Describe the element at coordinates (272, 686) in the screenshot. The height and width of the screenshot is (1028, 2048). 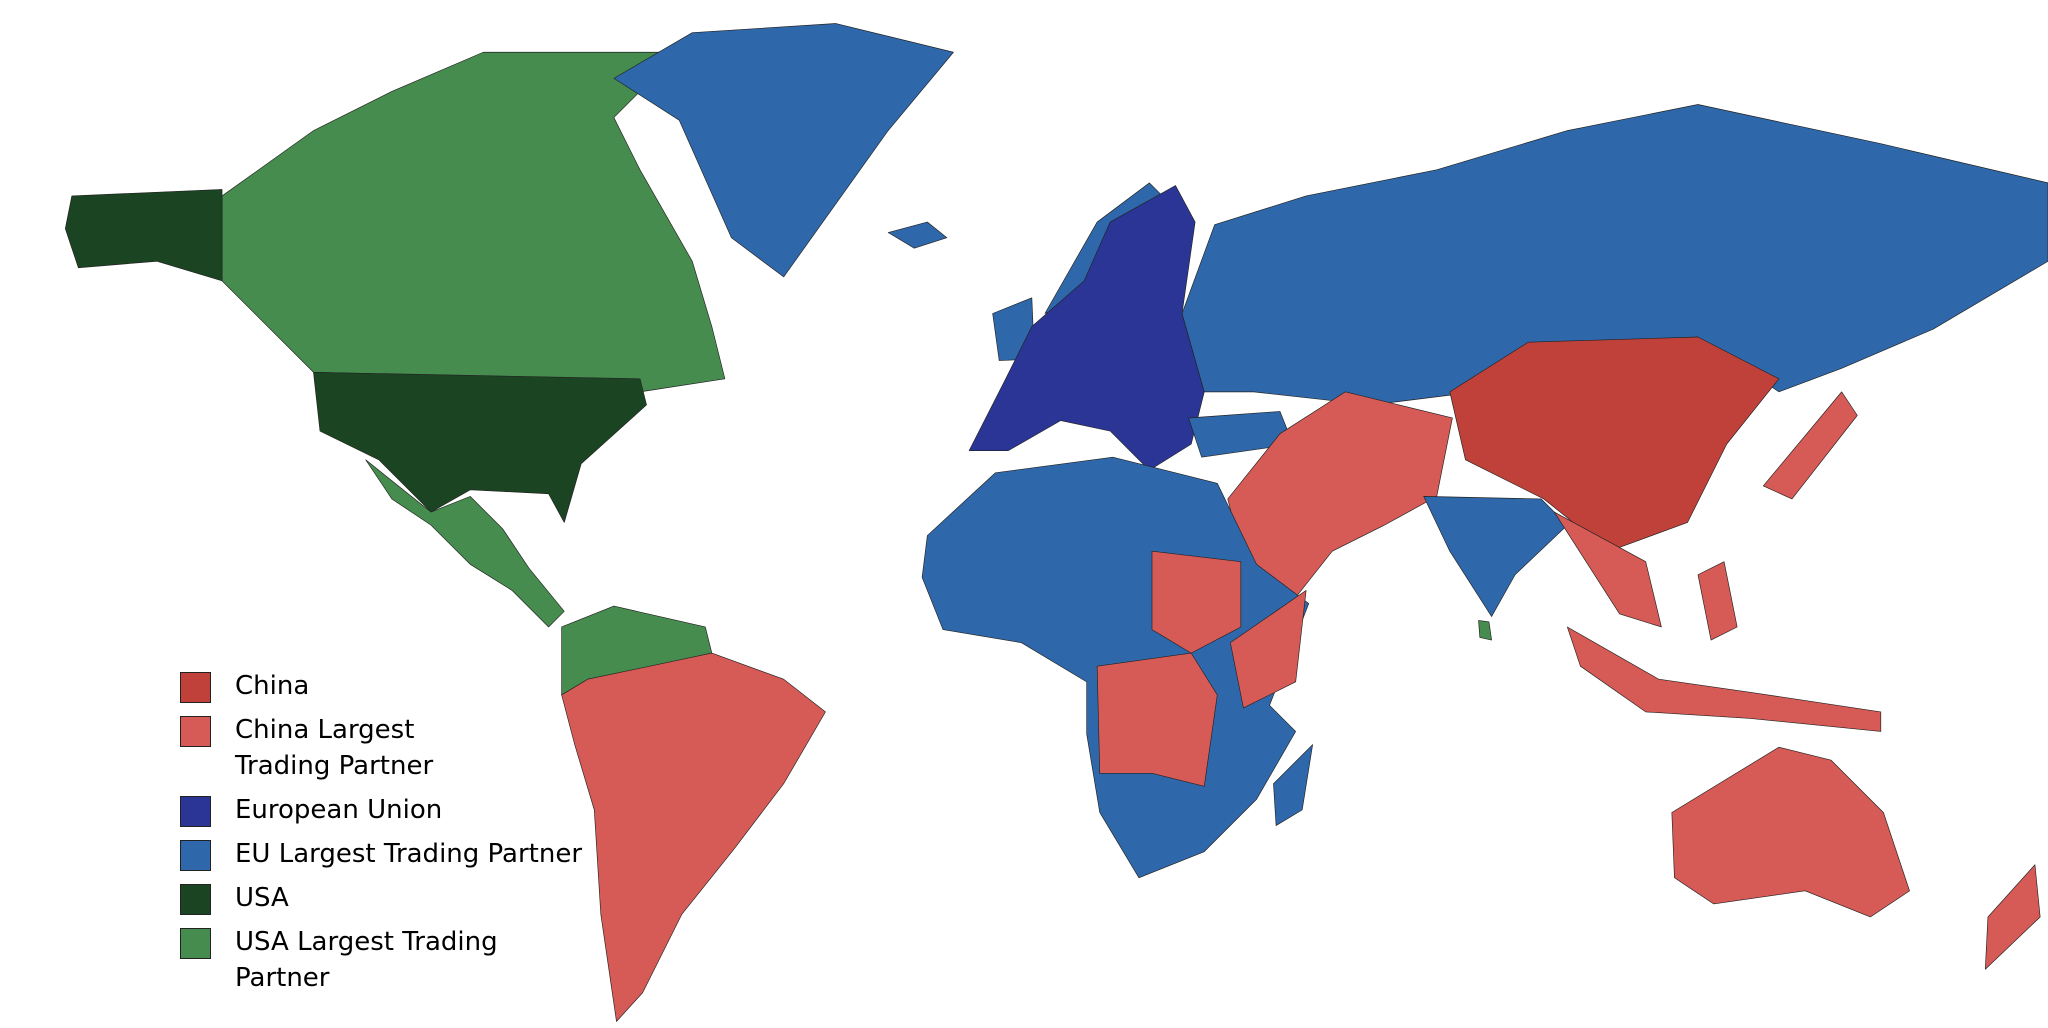
I see `legend-label: China` at that location.